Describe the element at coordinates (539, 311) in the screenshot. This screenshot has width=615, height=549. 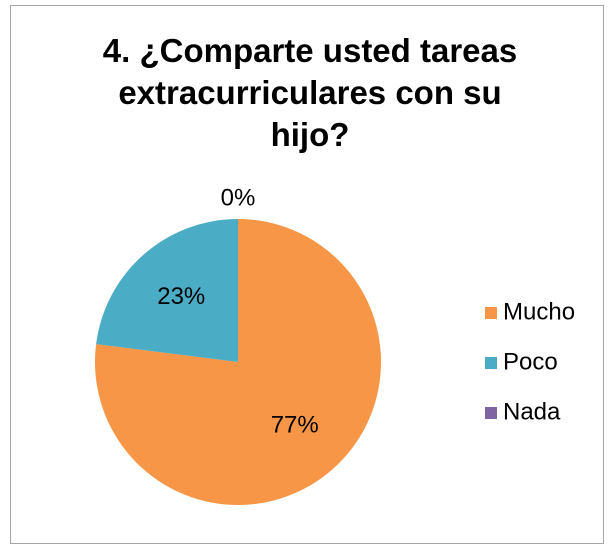
I see `legend-label: Mucho` at that location.